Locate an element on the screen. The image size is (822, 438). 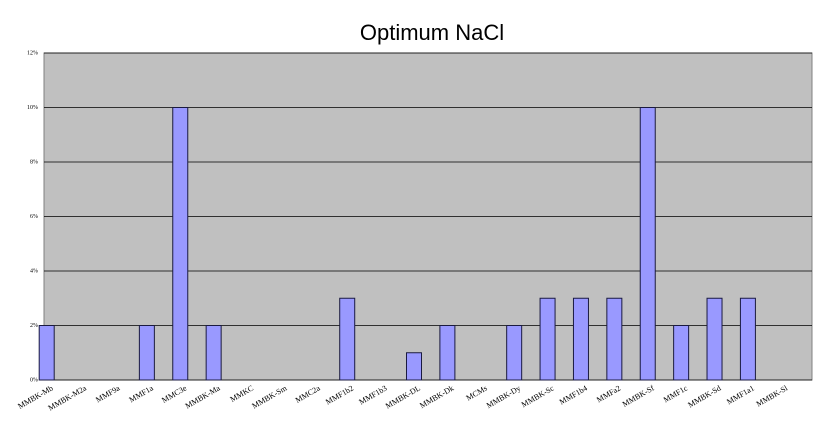
y-tick-label: 6% is located at coordinates (34, 217).